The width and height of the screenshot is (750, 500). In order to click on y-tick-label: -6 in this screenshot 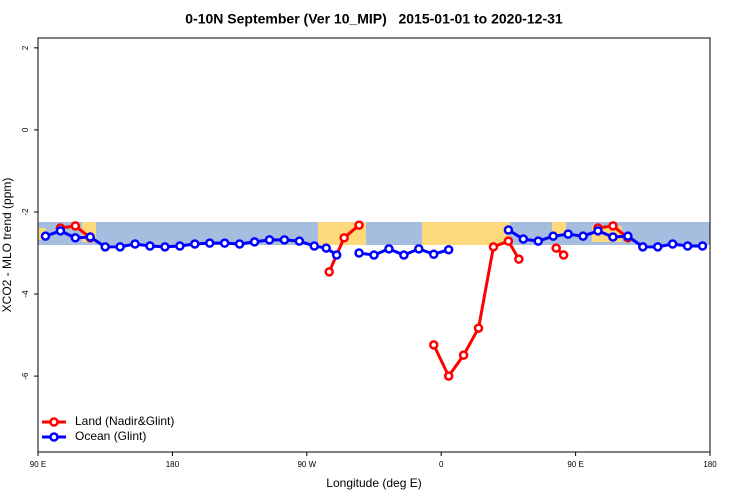, I will do `click(25, 376)`.